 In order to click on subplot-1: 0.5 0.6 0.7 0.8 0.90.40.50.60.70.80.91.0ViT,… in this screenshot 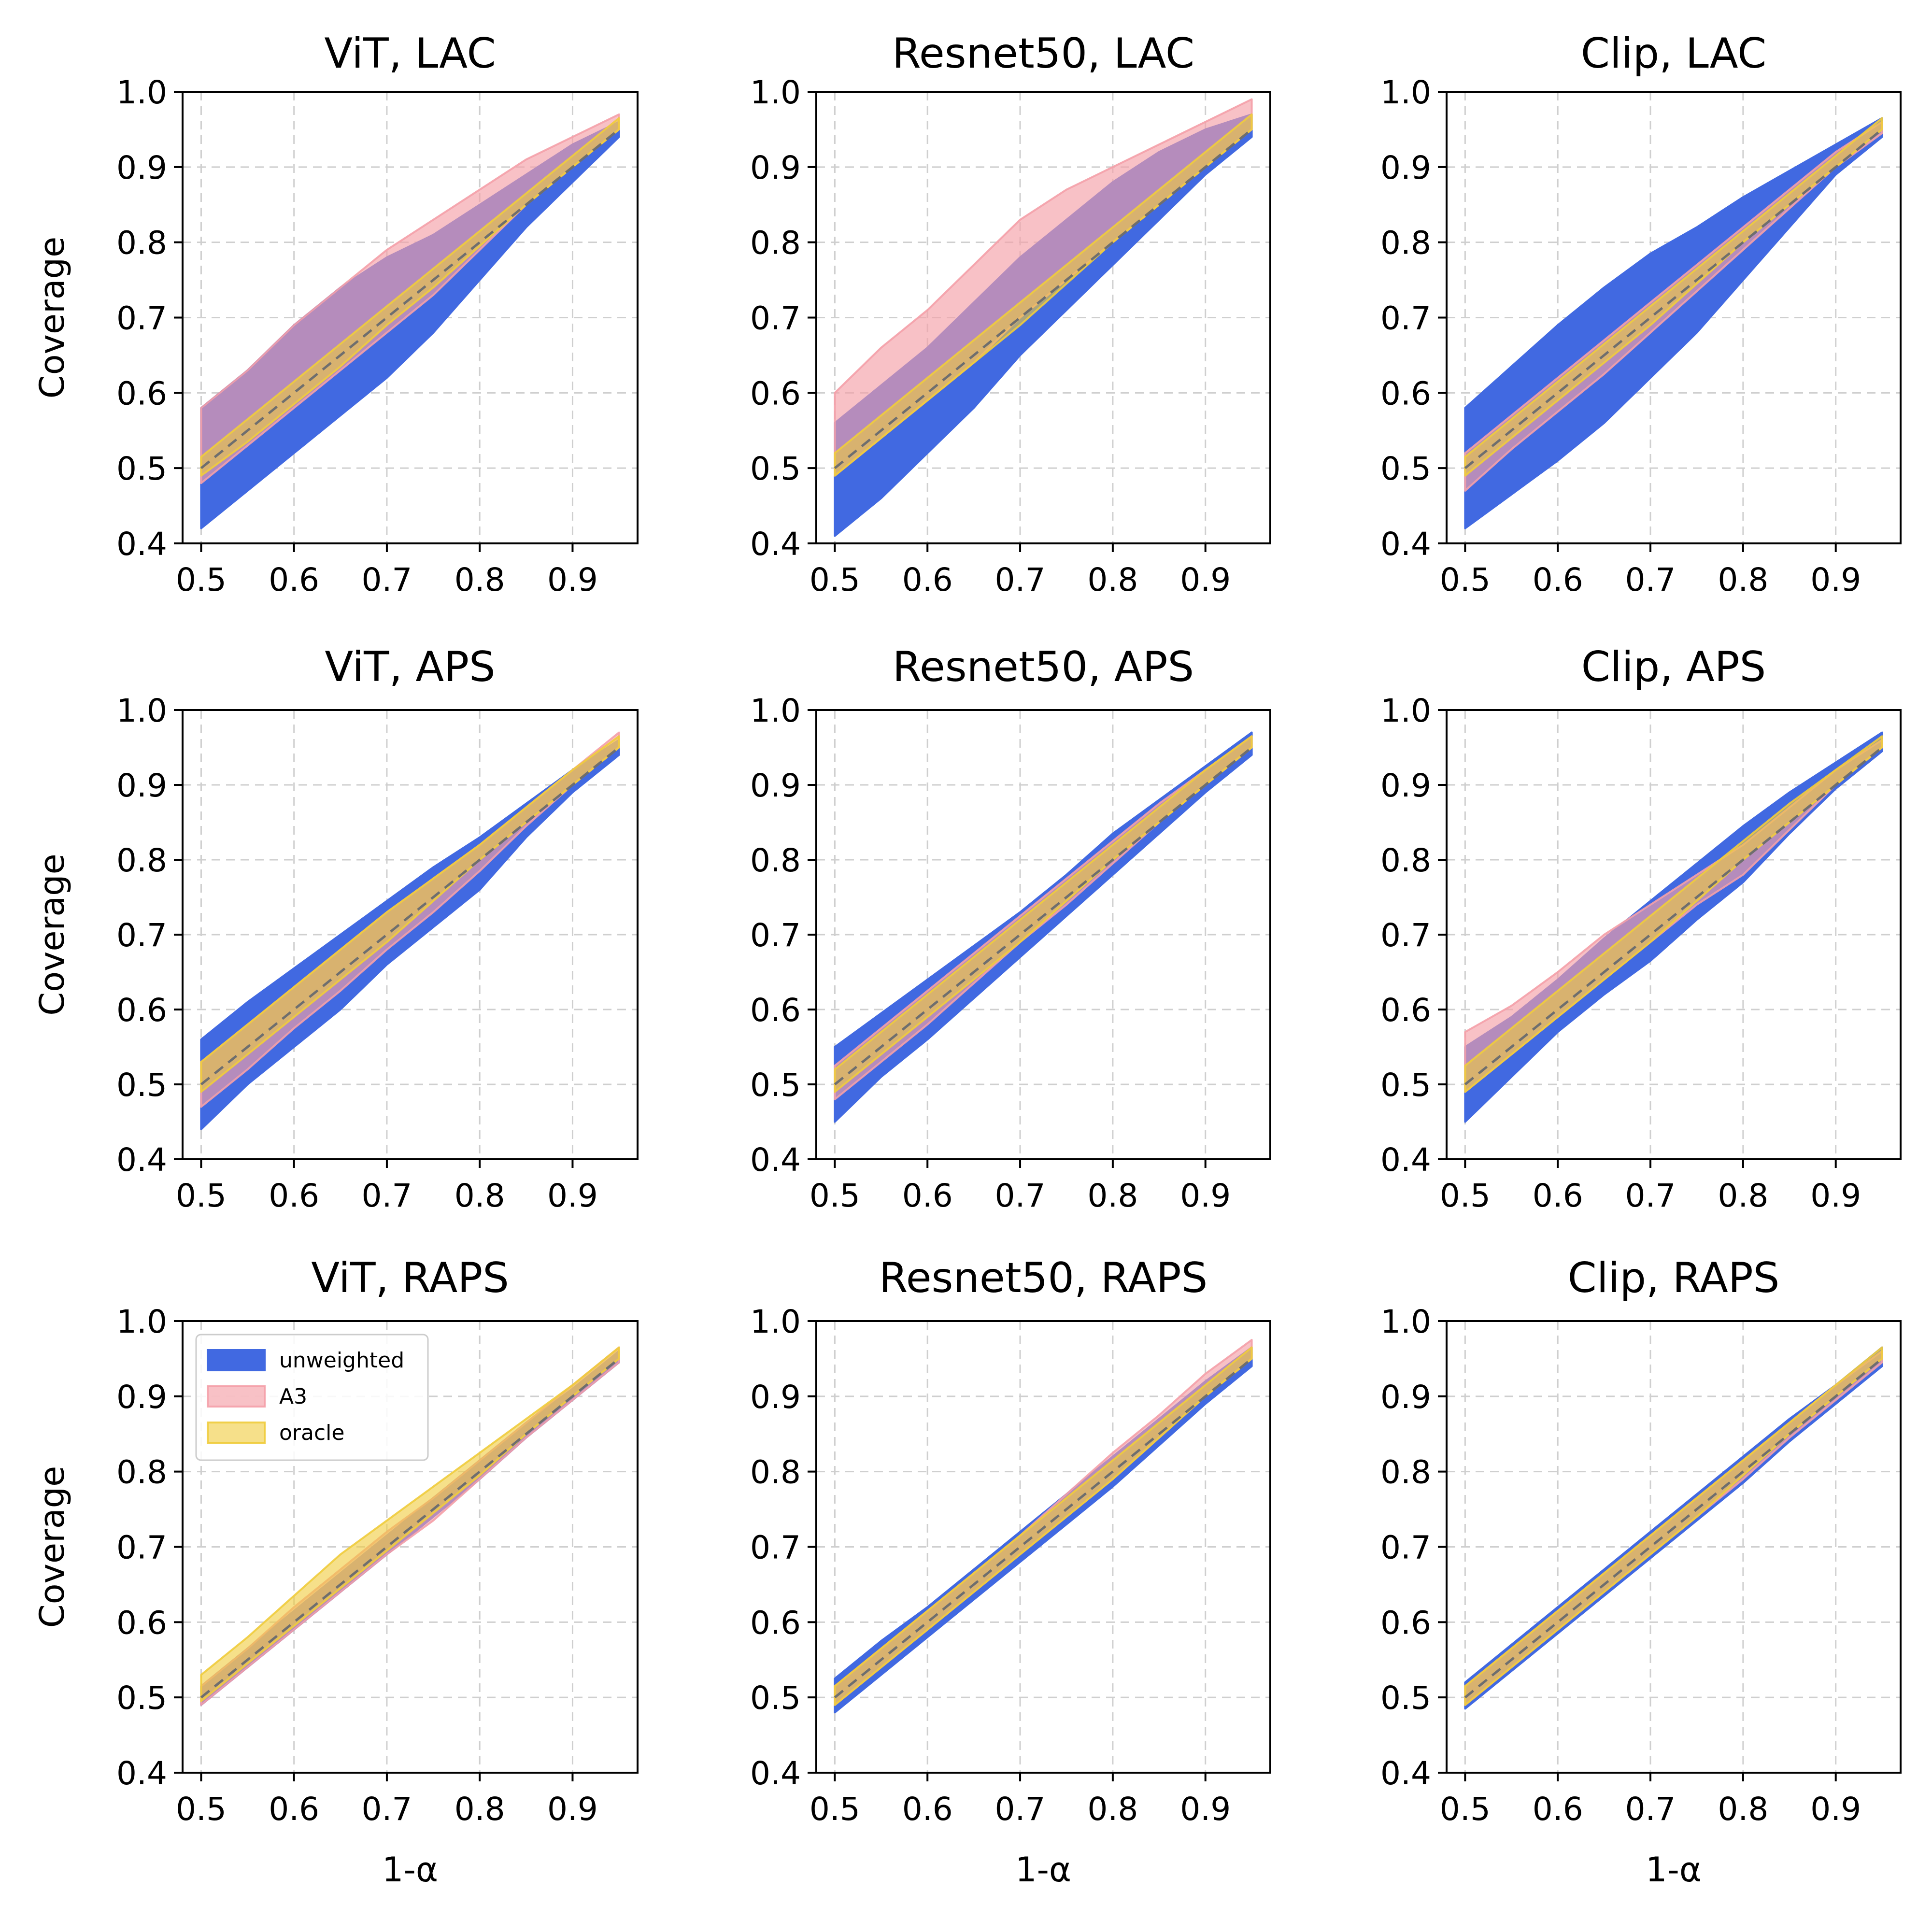, I will do `click(335, 313)`.